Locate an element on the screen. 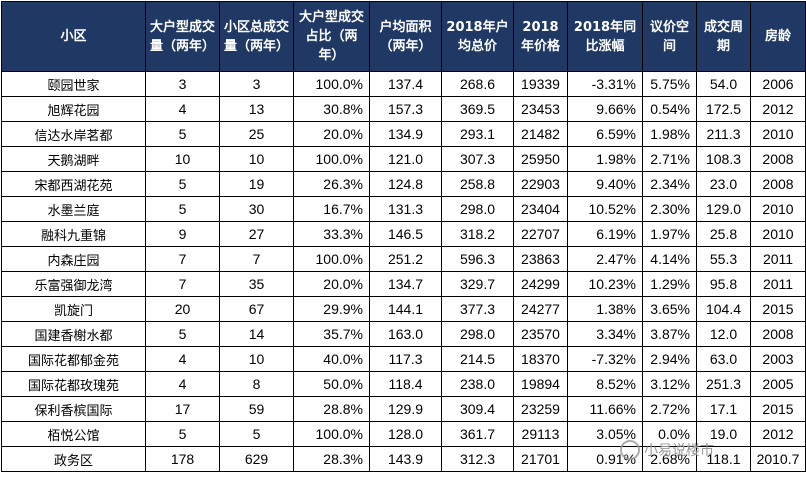  table-cell: 117.3 is located at coordinates (405, 359).